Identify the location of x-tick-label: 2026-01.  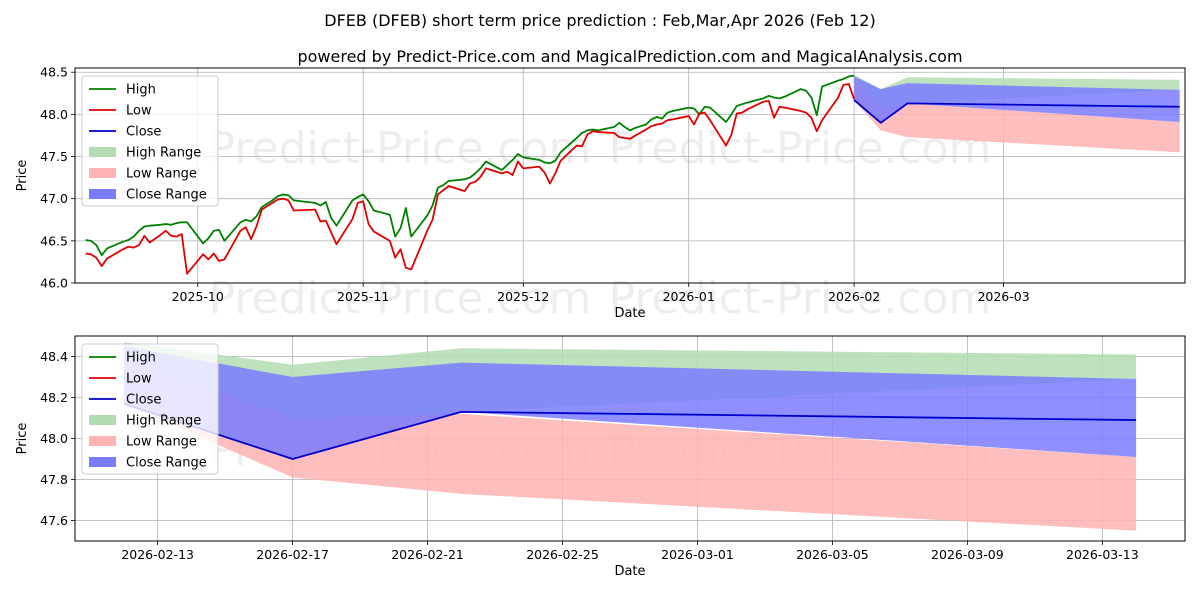
(689, 296).